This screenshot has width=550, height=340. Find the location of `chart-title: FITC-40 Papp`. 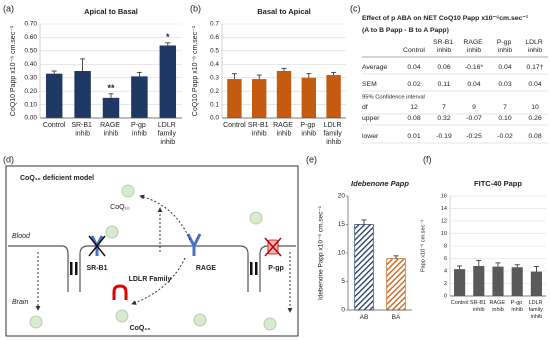

chart-title: FITC-40 Papp is located at coordinates (498, 183).